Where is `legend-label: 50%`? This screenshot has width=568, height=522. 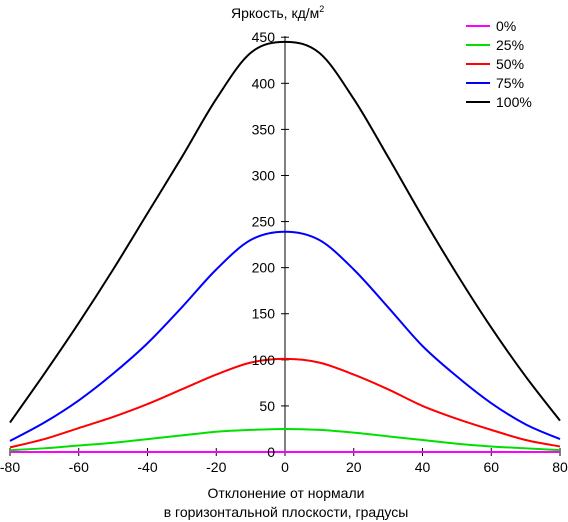 legend-label: 50% is located at coordinates (510, 64).